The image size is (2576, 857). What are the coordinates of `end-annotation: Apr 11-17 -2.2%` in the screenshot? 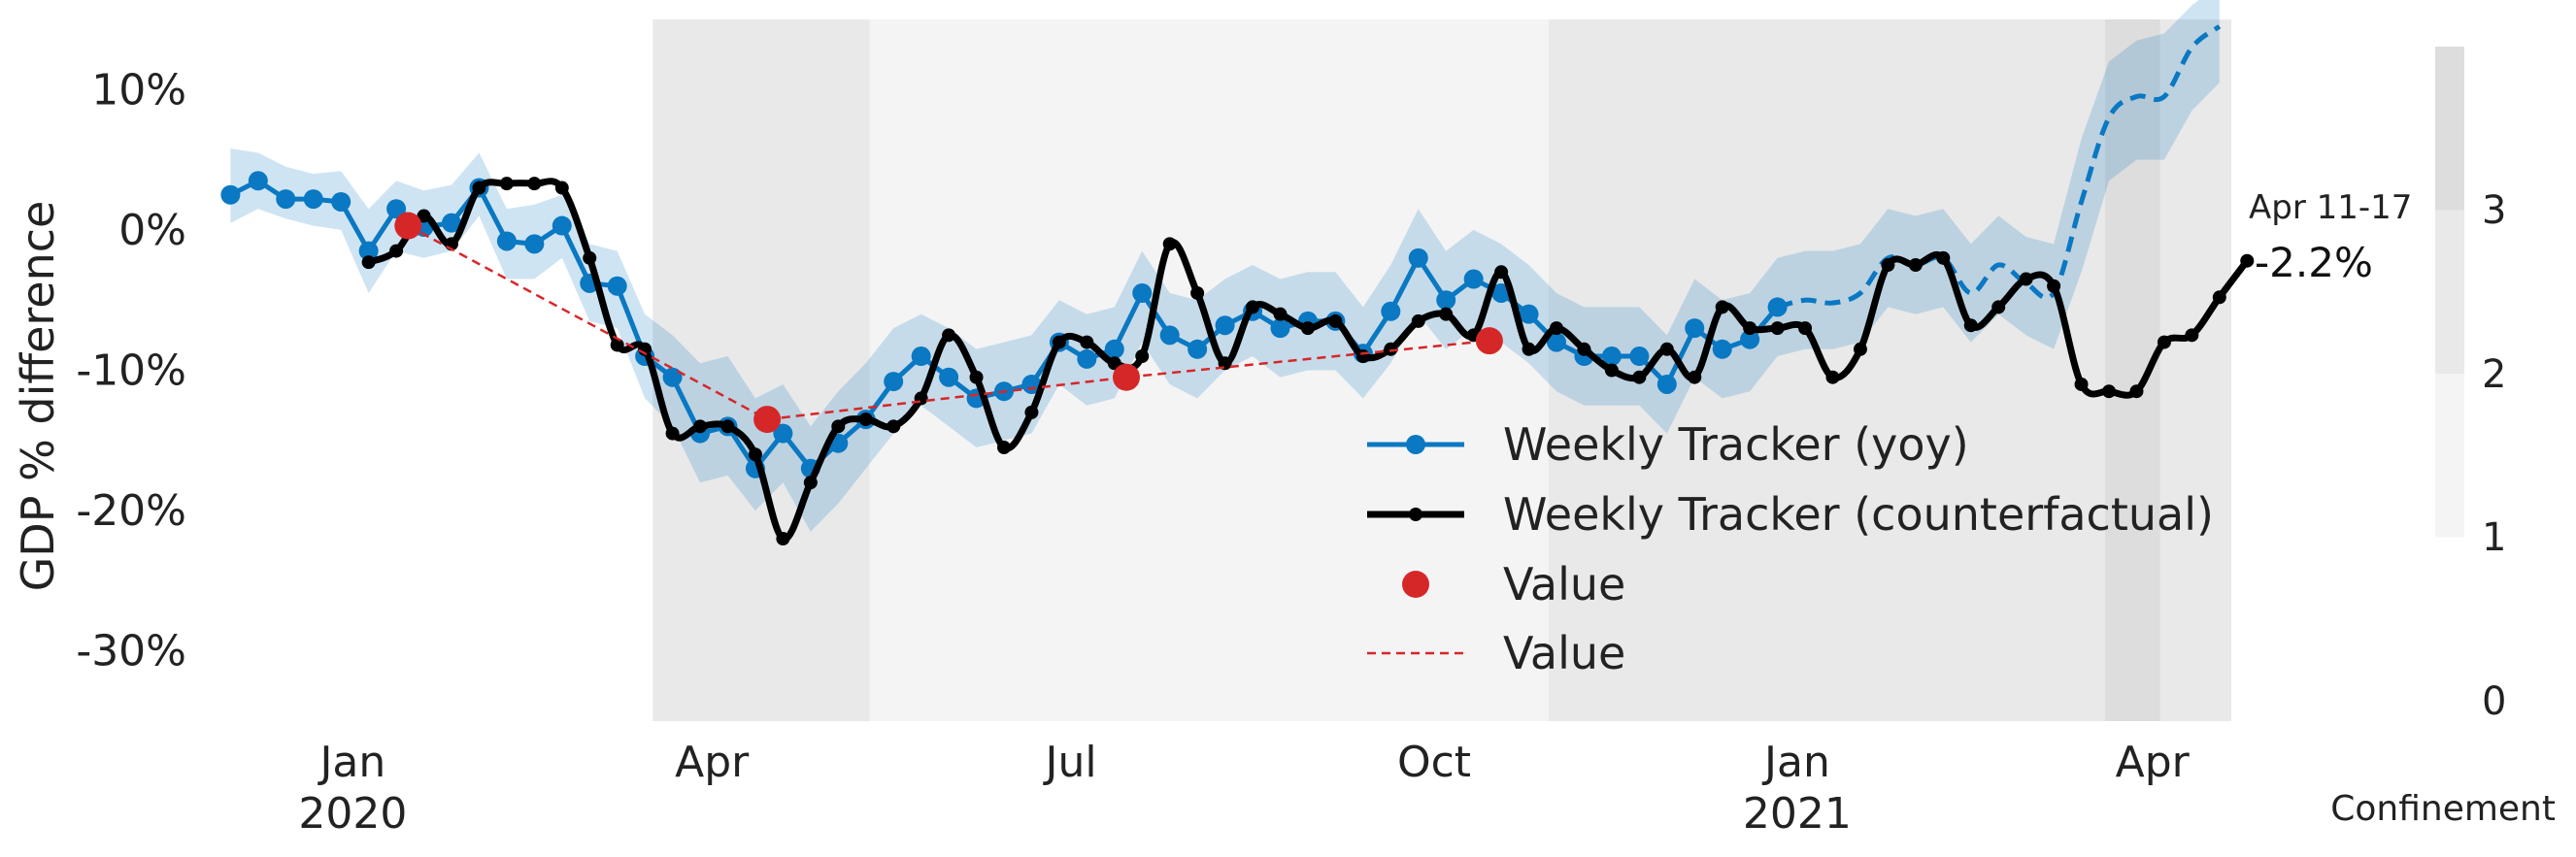 It's located at (2331, 237).